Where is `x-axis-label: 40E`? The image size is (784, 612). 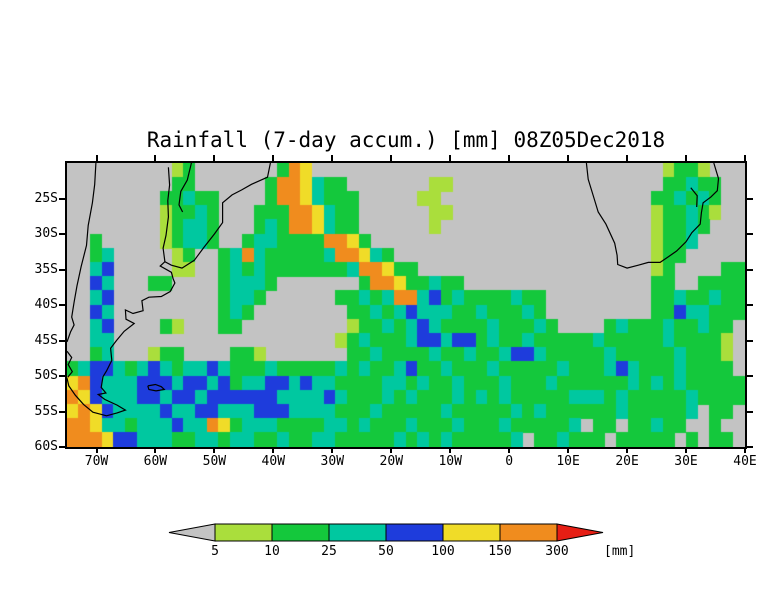 x-axis-label: 40E is located at coordinates (745, 461).